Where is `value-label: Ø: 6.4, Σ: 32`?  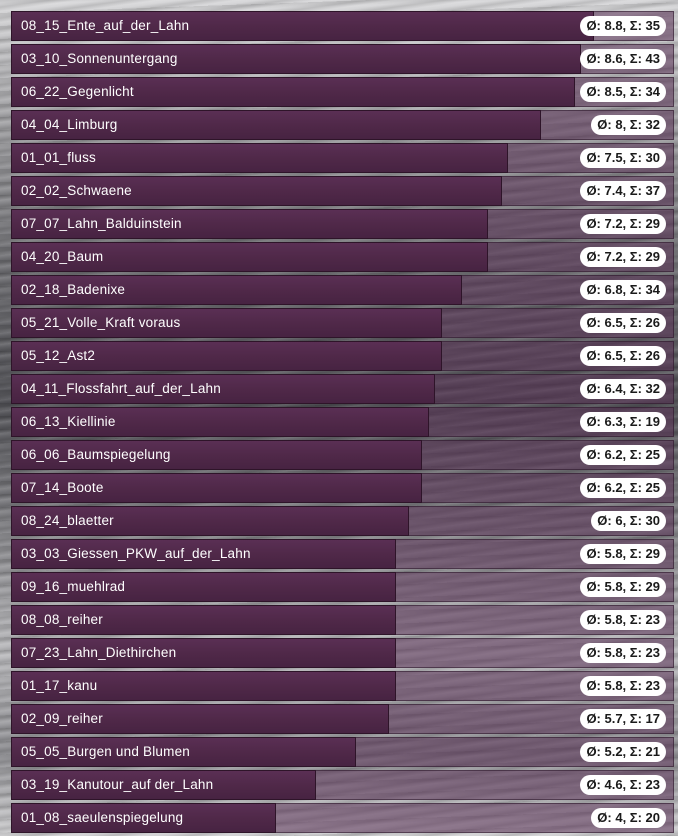
value-label: Ø: 6.4, Σ: 32 is located at coordinates (623, 389).